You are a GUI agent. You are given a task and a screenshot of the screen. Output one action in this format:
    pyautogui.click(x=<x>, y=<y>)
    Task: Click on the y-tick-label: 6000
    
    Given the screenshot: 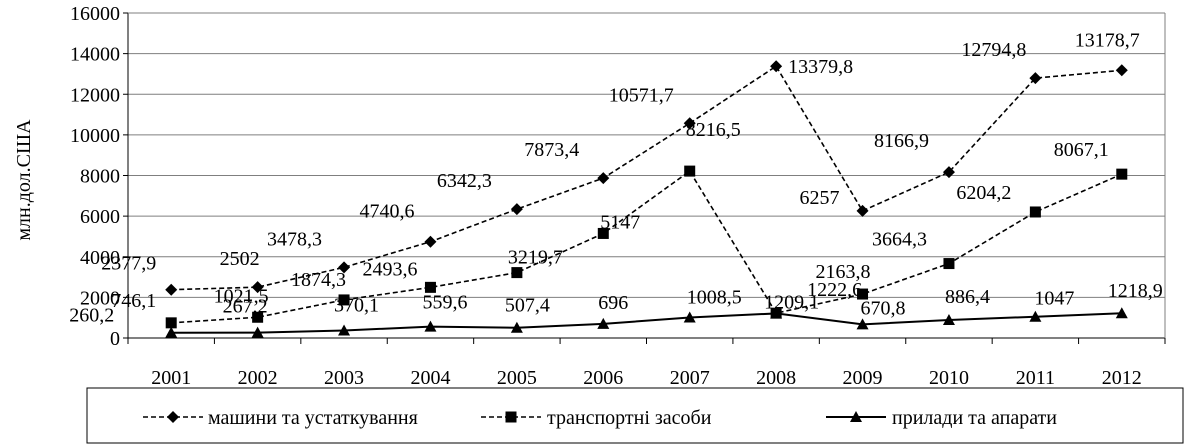 What is the action you would take?
    pyautogui.click(x=100, y=217)
    